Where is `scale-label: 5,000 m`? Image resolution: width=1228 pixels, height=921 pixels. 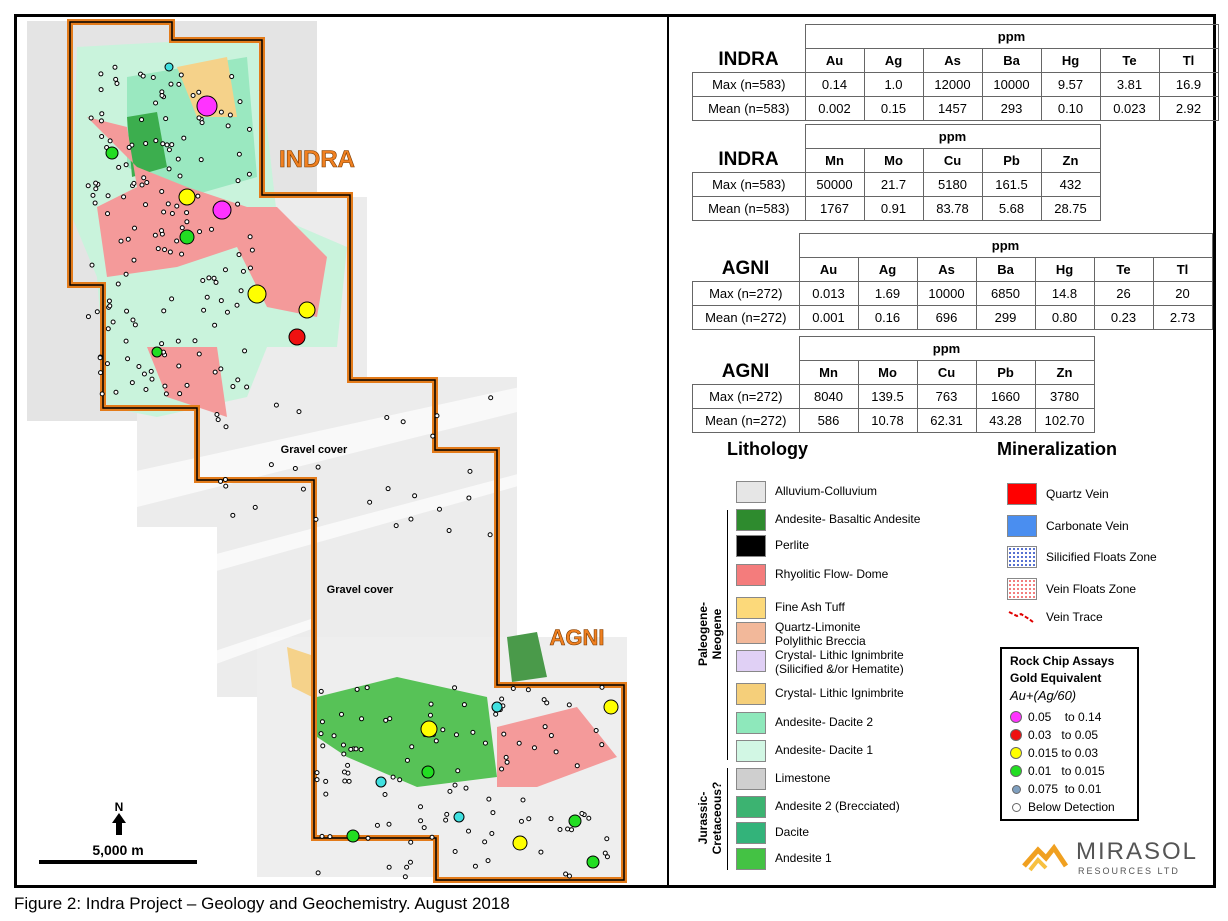
scale-label: 5,000 m is located at coordinates (117, 850).